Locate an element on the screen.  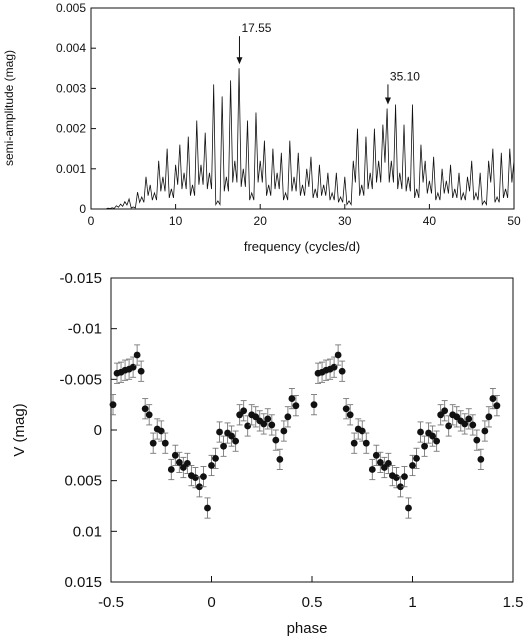
light-curve-y-tick-label: -0.015 is located at coordinates (80, 278).